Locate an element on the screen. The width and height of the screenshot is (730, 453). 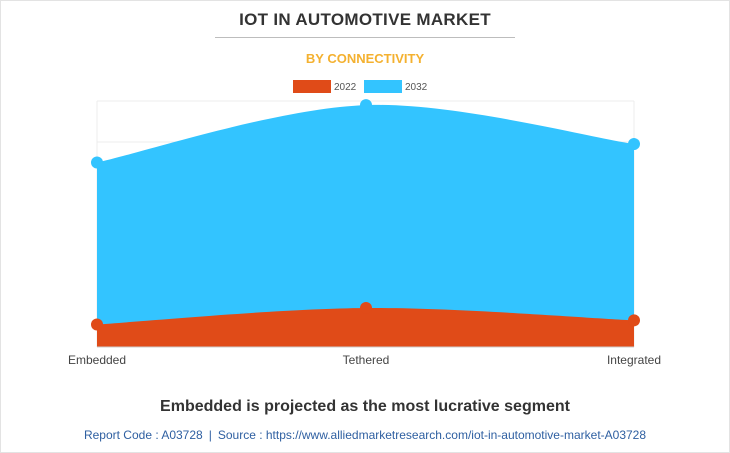
legend-label-2022: 2022 is located at coordinates (345, 87).